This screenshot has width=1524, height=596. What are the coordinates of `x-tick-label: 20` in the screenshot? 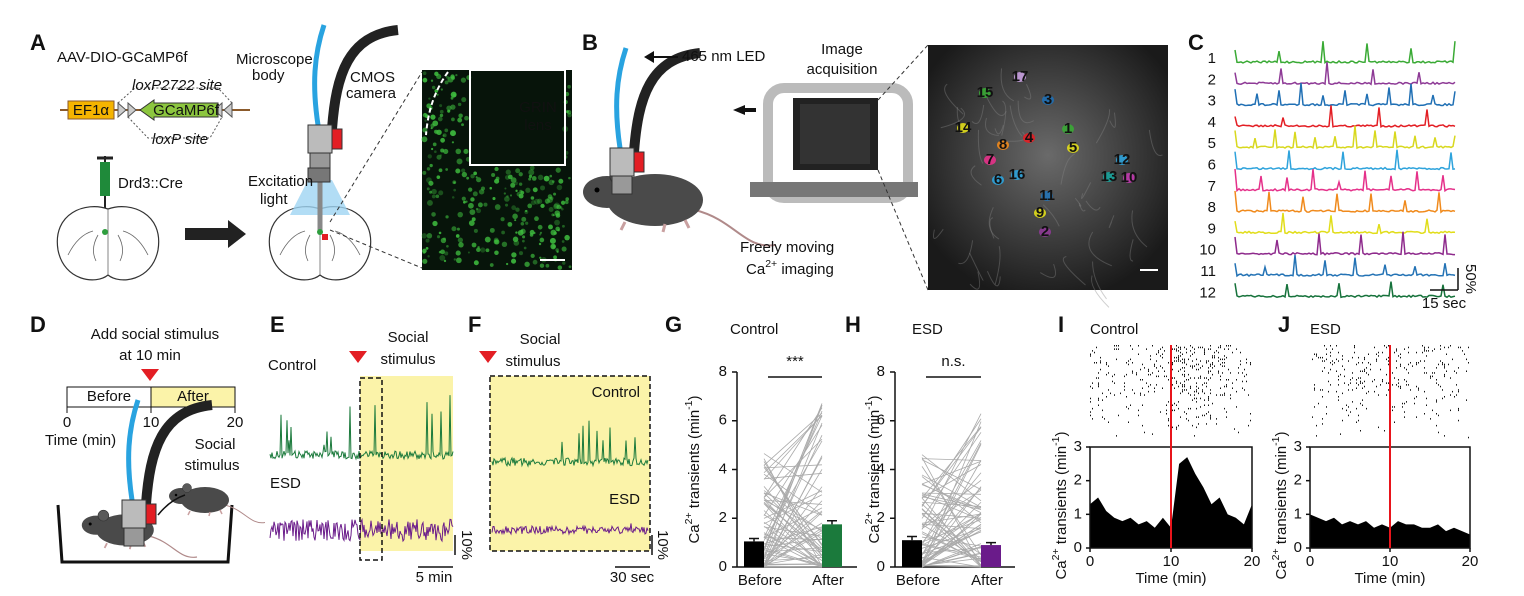 It's located at (1252, 561).